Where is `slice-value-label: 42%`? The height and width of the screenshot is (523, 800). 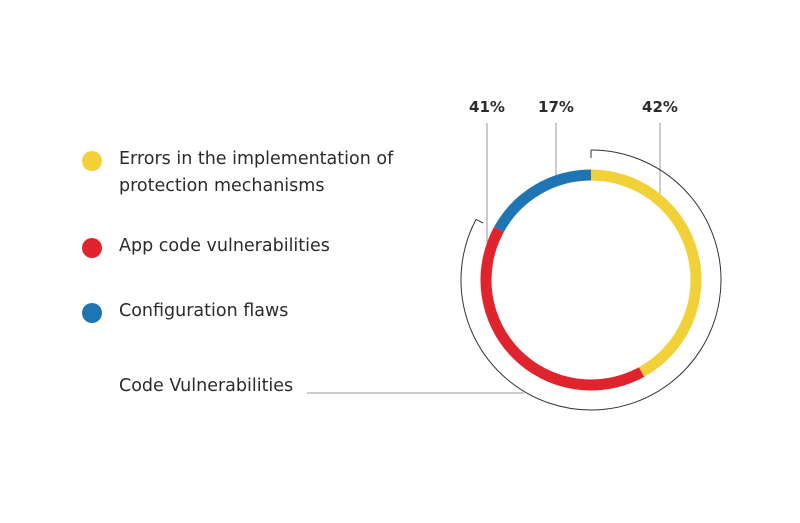 slice-value-label: 42% is located at coordinates (660, 107).